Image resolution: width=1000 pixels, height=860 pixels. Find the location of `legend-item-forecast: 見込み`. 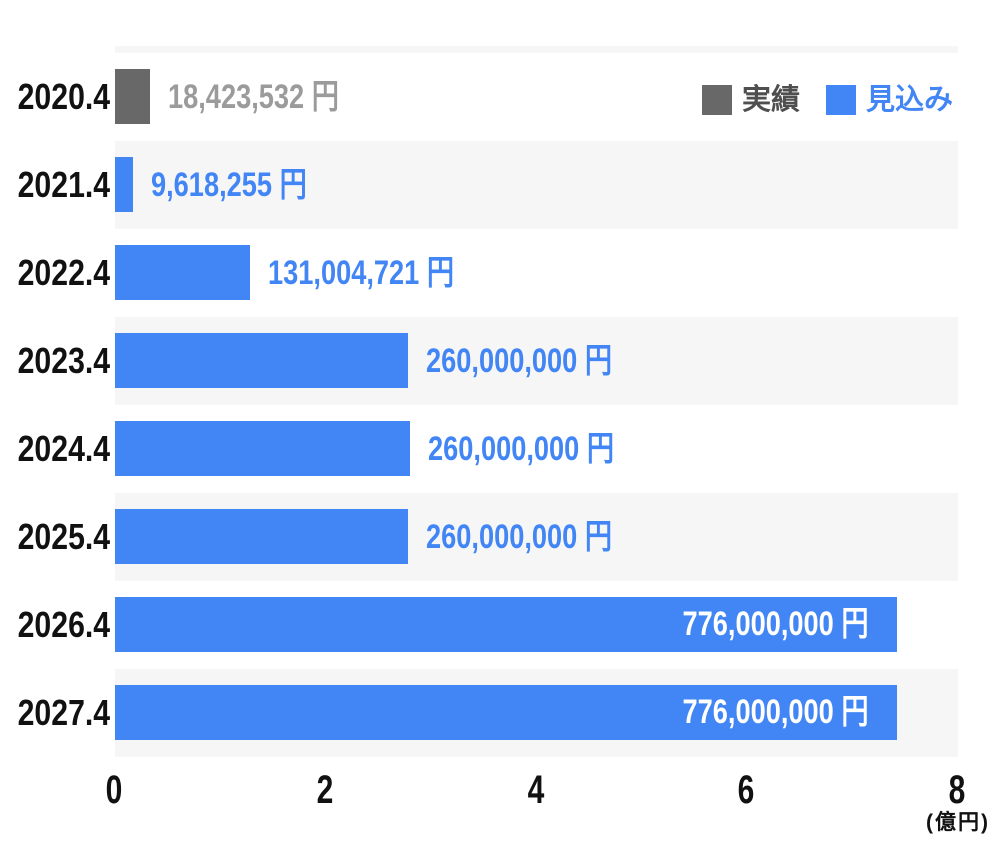

legend-item-forecast: 見込み is located at coordinates (889, 100).